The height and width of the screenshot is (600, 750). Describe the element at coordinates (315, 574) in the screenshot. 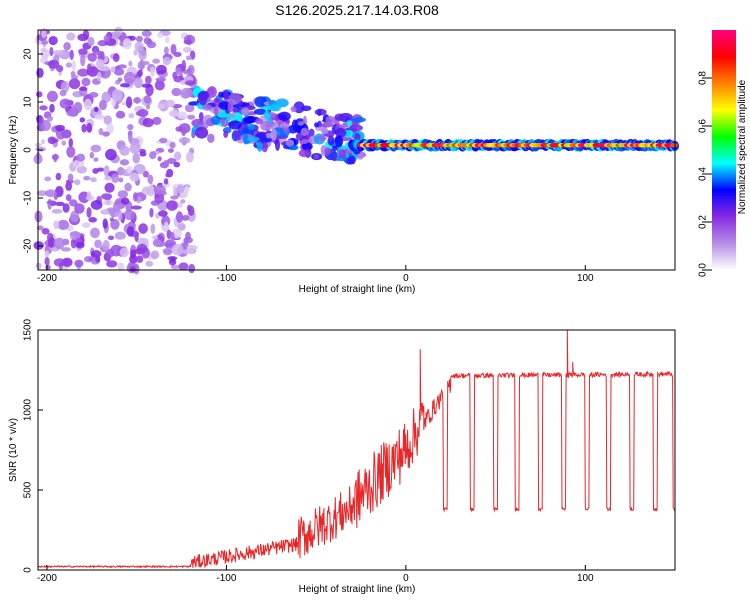

I see `snr-x-ticks: -200 -100 0 100` at that location.